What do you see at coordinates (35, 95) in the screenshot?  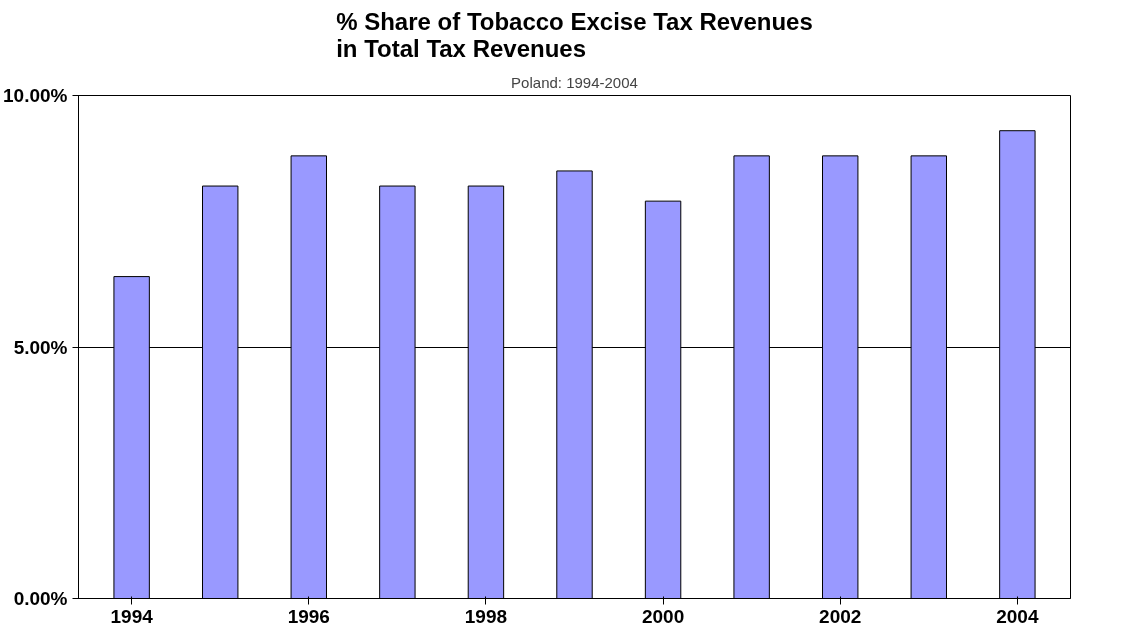 I see `y-tick-label: 10.00%` at bounding box center [35, 95].